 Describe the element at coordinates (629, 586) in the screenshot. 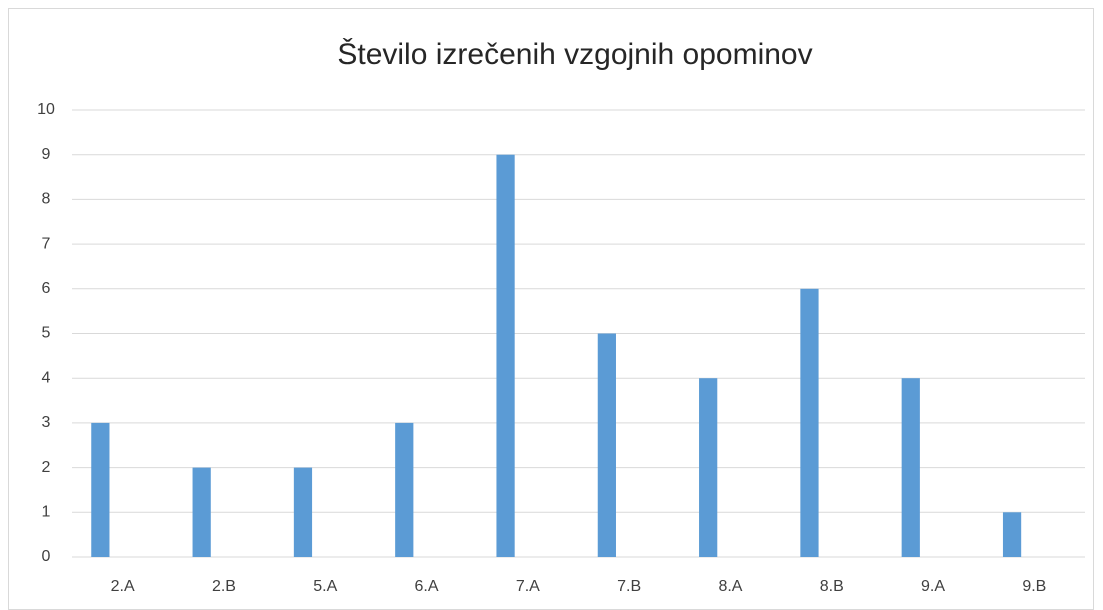

I see `x-tick-label: 7.B` at that location.